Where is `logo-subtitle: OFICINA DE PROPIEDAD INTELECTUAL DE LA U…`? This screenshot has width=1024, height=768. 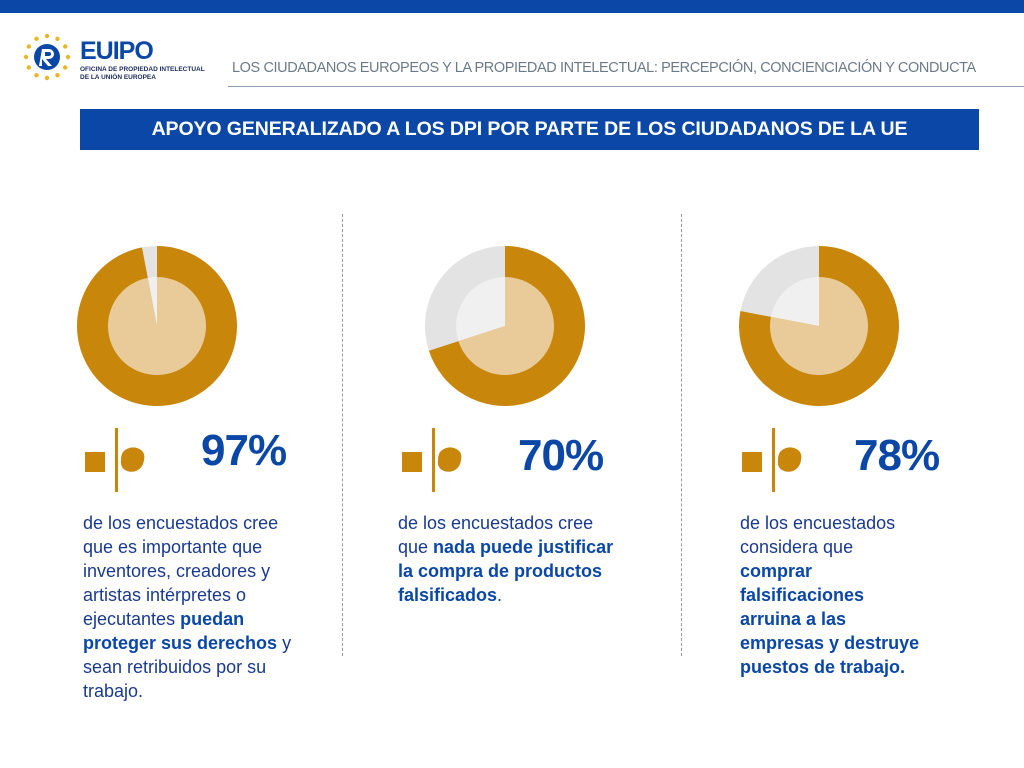
logo-subtitle: OFICINA DE PROPIEDAD INTELECTUAL DE LA U… is located at coordinates (155, 73).